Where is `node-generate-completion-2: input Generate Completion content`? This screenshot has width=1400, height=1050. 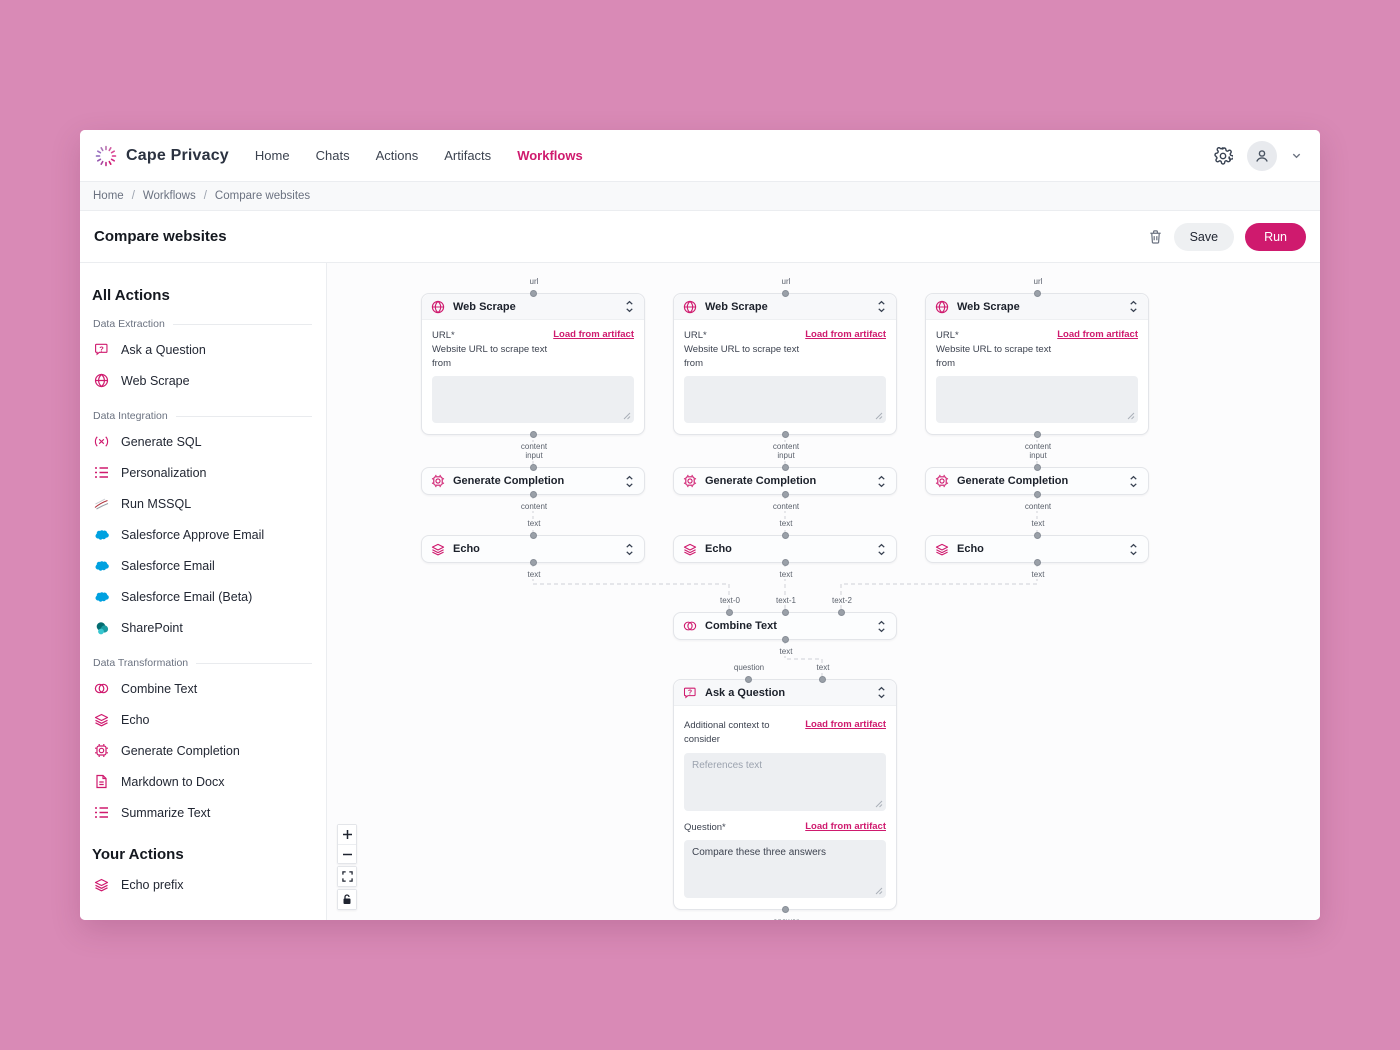 node-generate-completion-2: input Generate Completion content is located at coordinates (785, 481).